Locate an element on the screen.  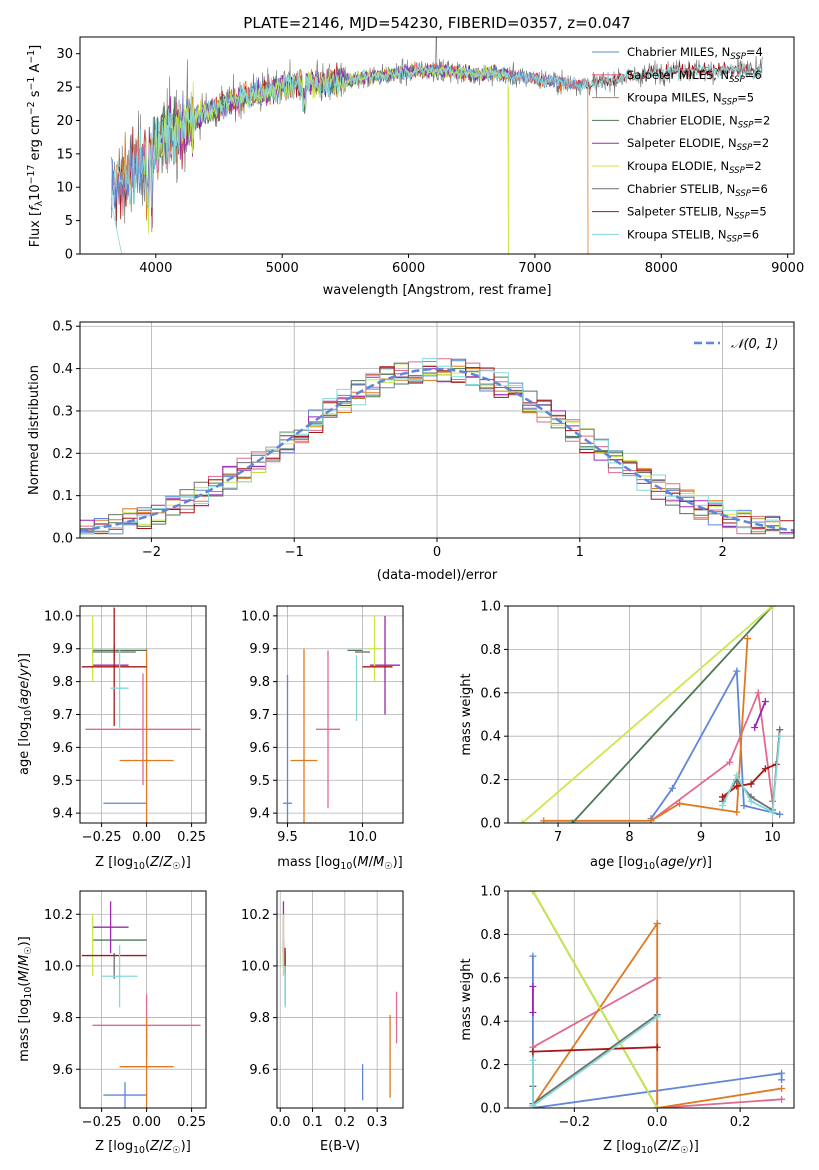
histogram-chabrier-stelib is located at coordinates (437, 448).